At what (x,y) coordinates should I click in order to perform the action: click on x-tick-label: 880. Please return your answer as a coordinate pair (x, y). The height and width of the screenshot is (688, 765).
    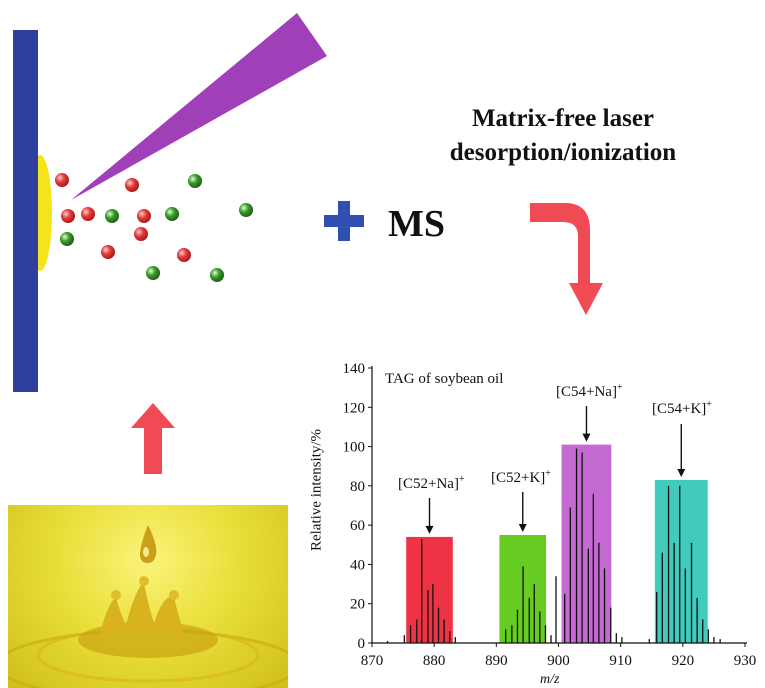
    Looking at the image, I should click on (434, 661).